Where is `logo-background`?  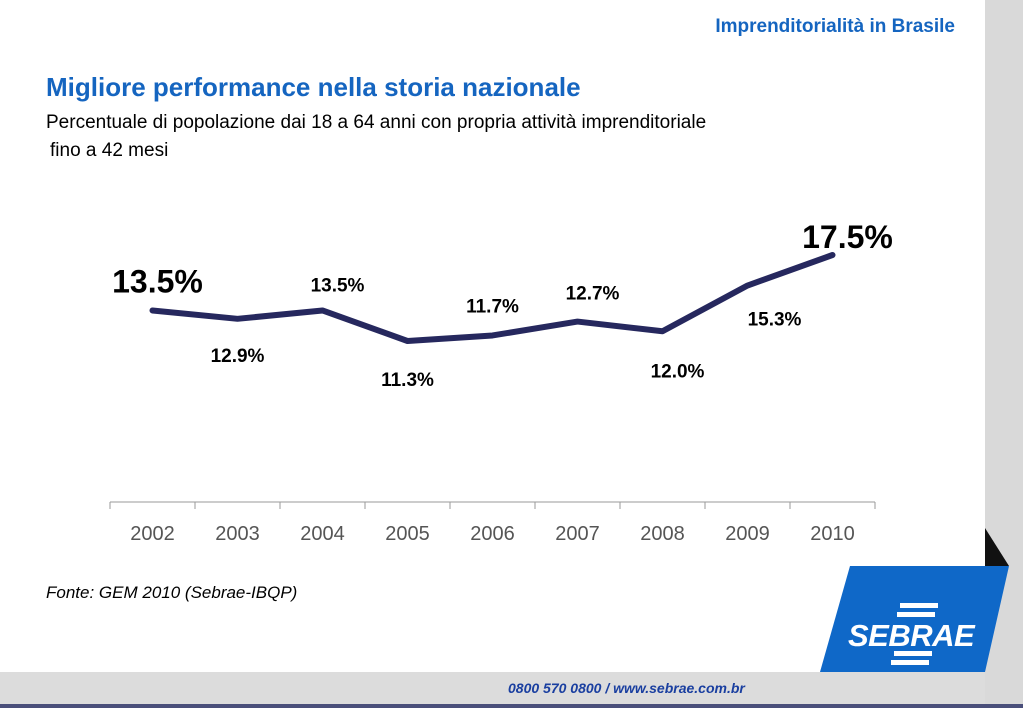
logo-background is located at coordinates (914, 619).